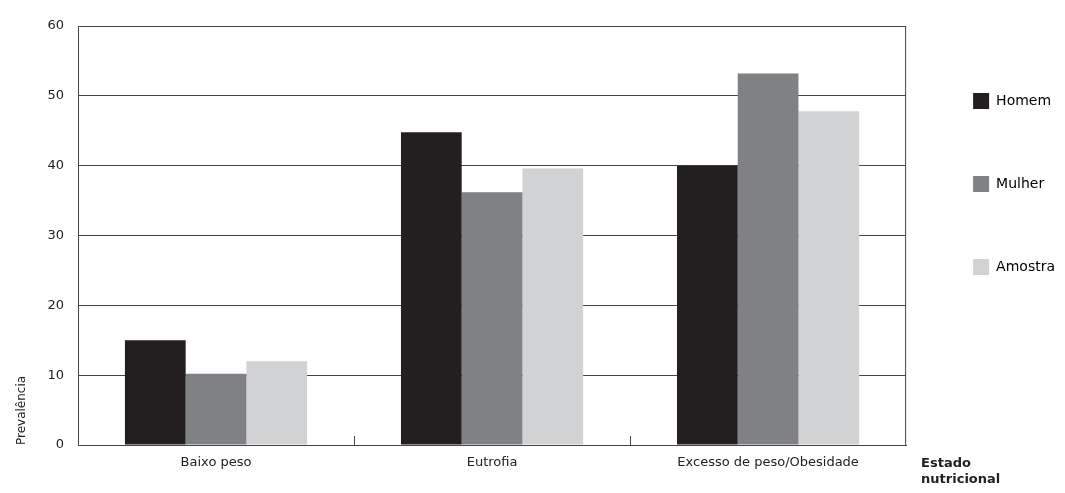 The width and height of the screenshot is (1065, 493). I want to click on legend-label: Amostra, so click(1026, 265).